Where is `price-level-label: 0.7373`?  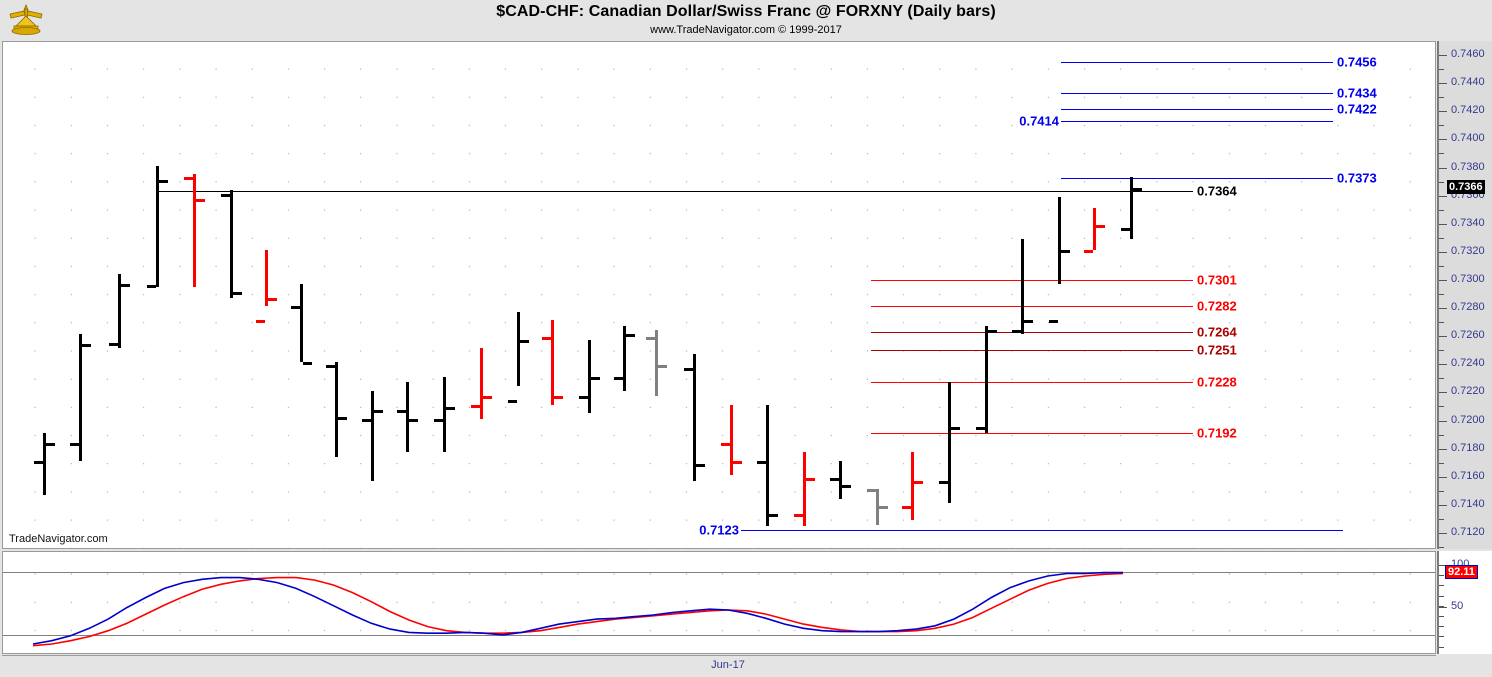 price-level-label: 0.7373 is located at coordinates (1357, 178).